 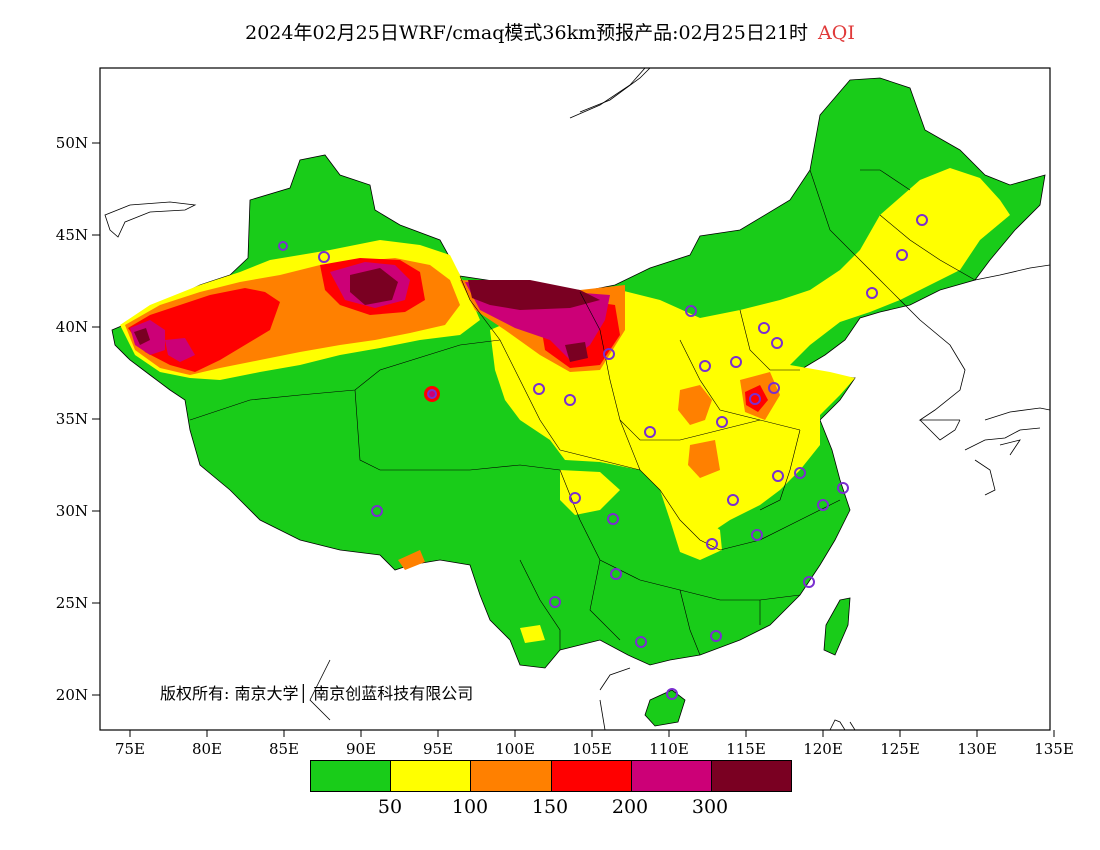 I want to click on aqi-hotspot-yunnan, so click(x=532, y=634).